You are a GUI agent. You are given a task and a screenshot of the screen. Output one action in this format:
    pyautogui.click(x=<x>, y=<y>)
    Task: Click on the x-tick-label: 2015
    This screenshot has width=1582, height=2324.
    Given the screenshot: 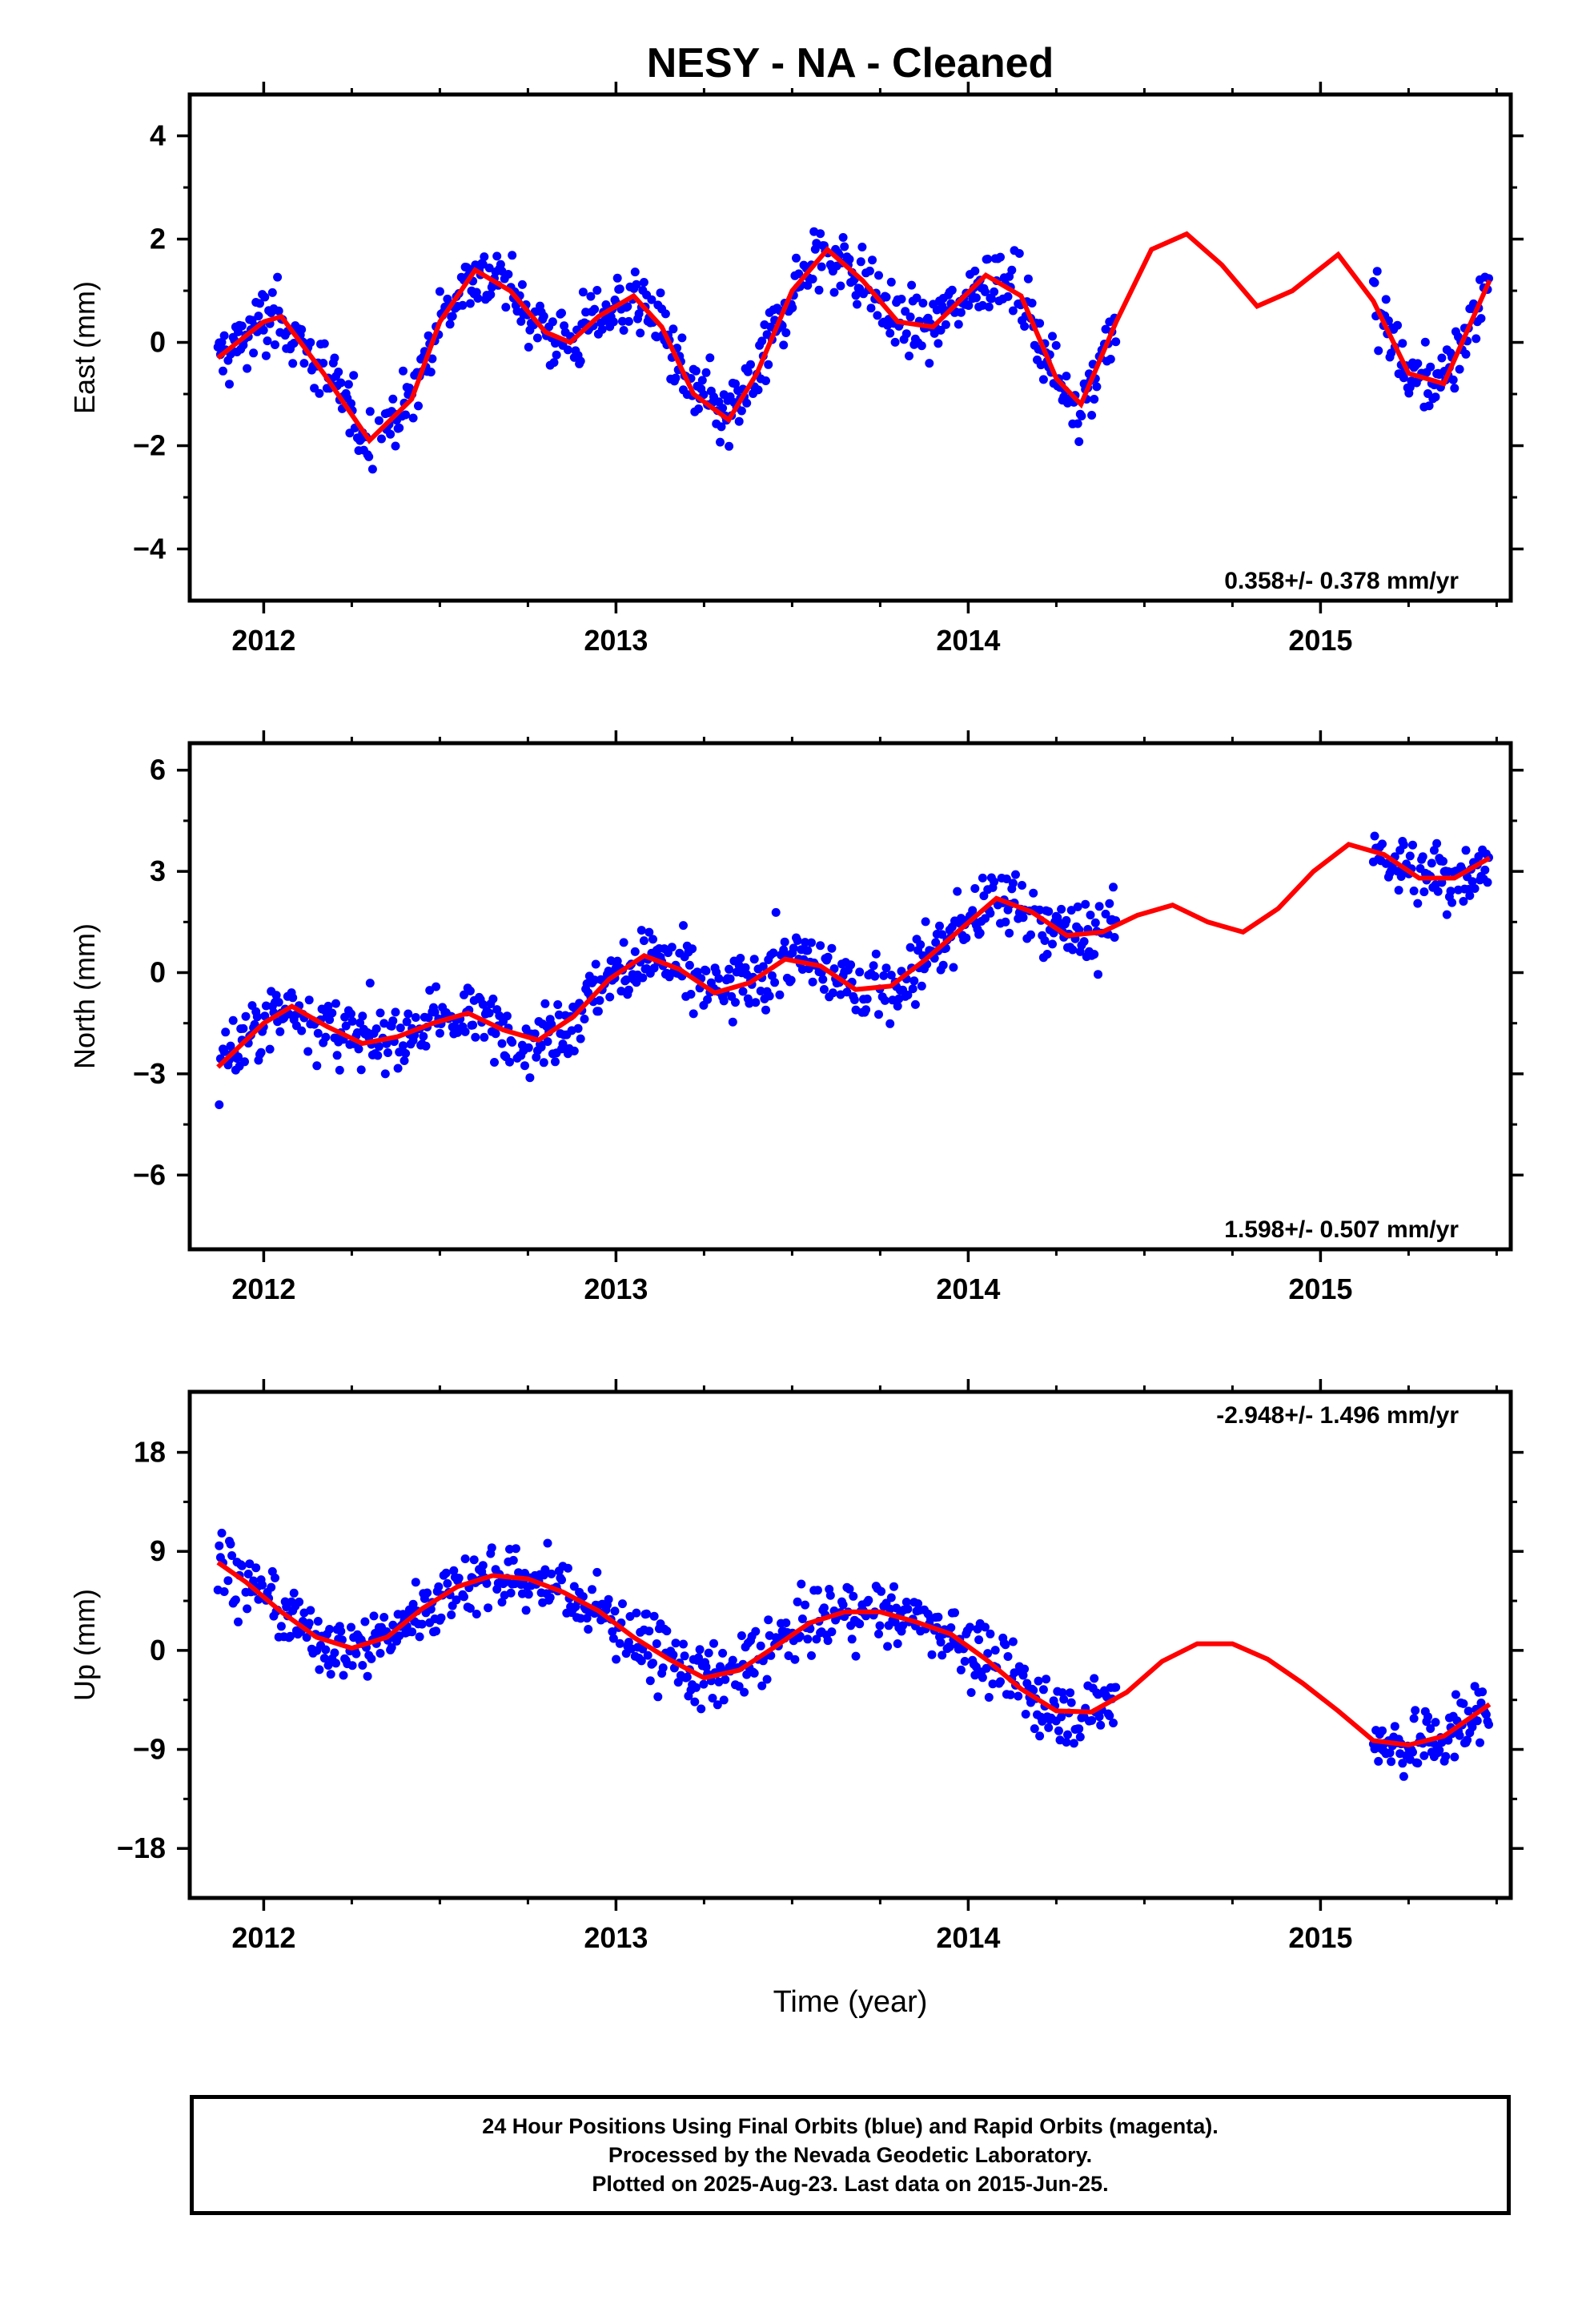 What is the action you would take?
    pyautogui.click(x=1320, y=1289)
    